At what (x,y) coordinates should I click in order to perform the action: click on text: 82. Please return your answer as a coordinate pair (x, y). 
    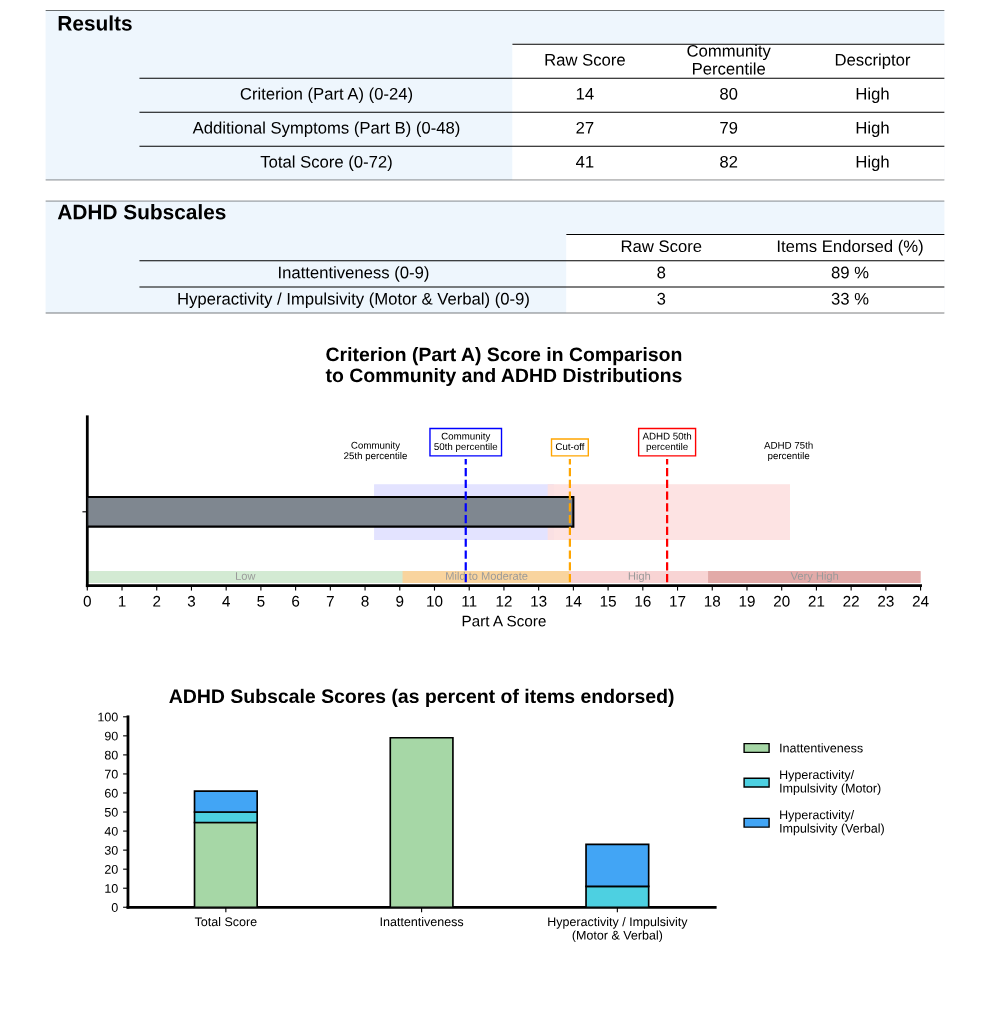
    Looking at the image, I should click on (729, 161).